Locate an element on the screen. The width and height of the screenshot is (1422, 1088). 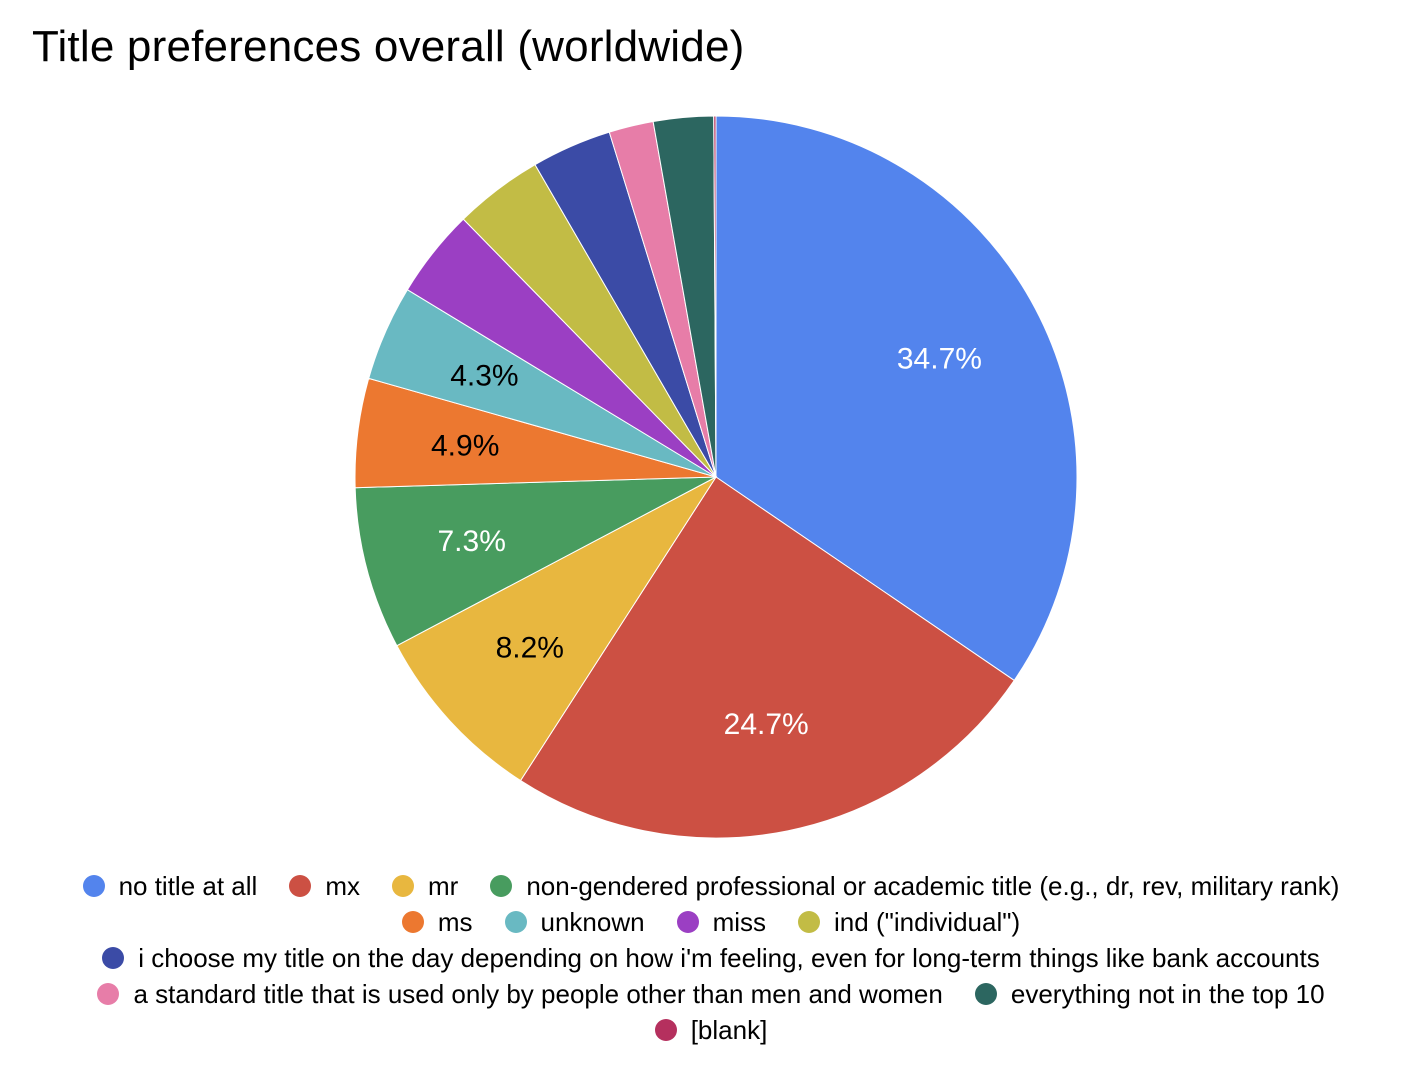
legend-row: [blank] is located at coordinates (711, 1030).